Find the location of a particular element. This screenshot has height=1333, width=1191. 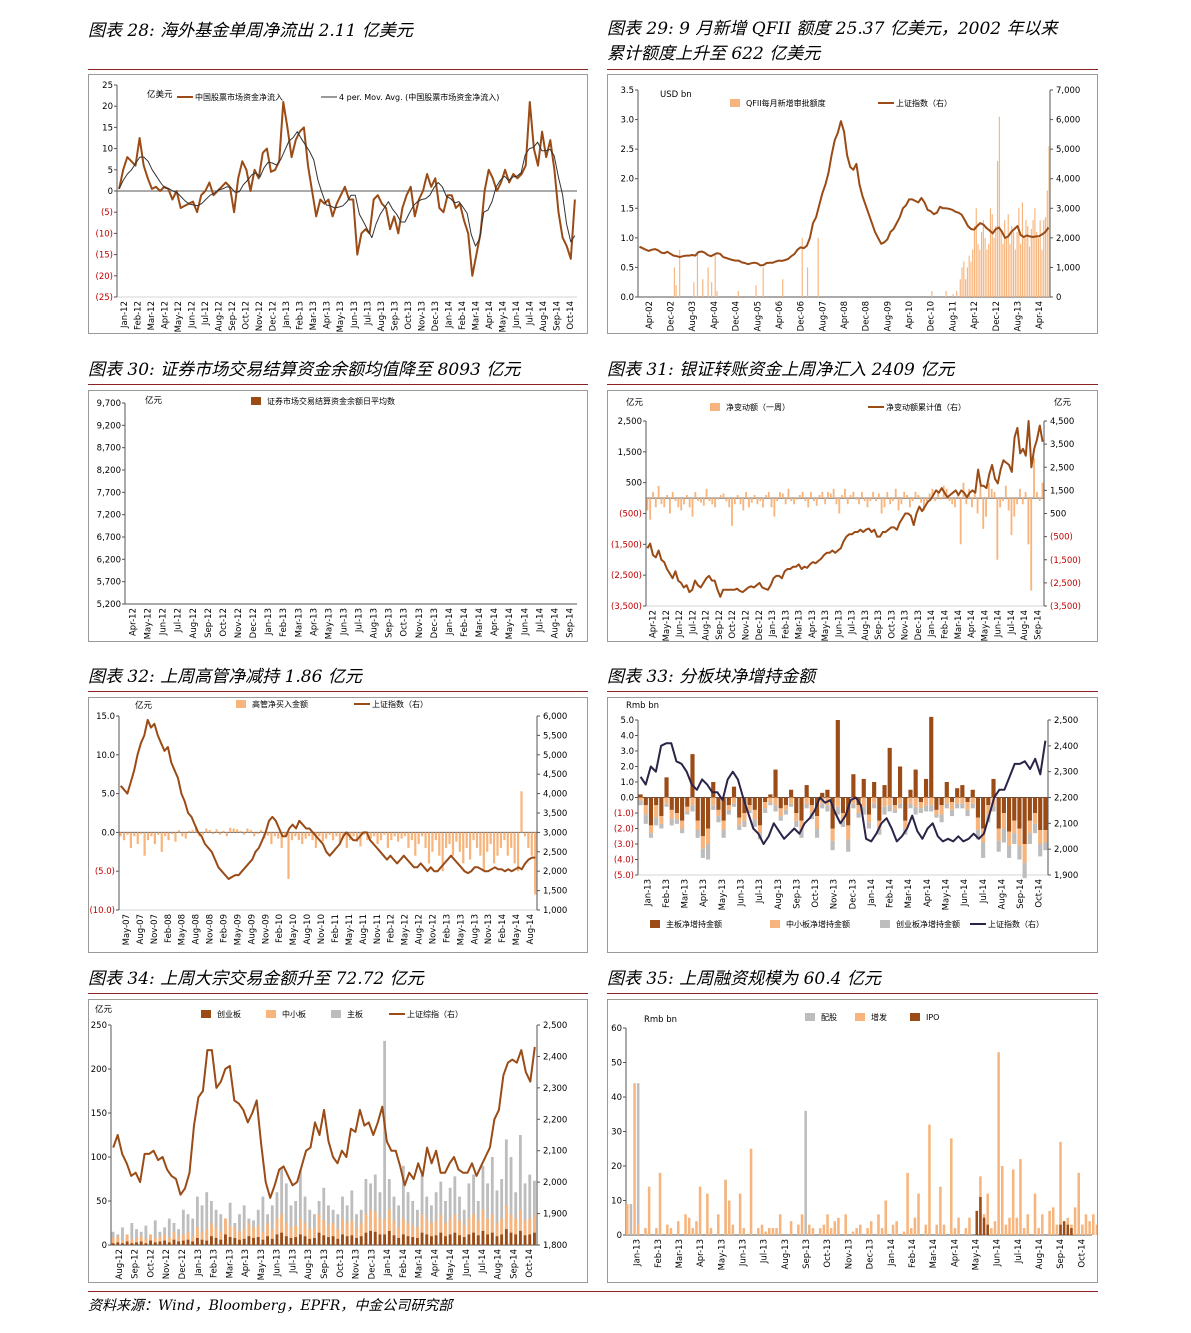

legend-swatch is located at coordinates (271, 1014).